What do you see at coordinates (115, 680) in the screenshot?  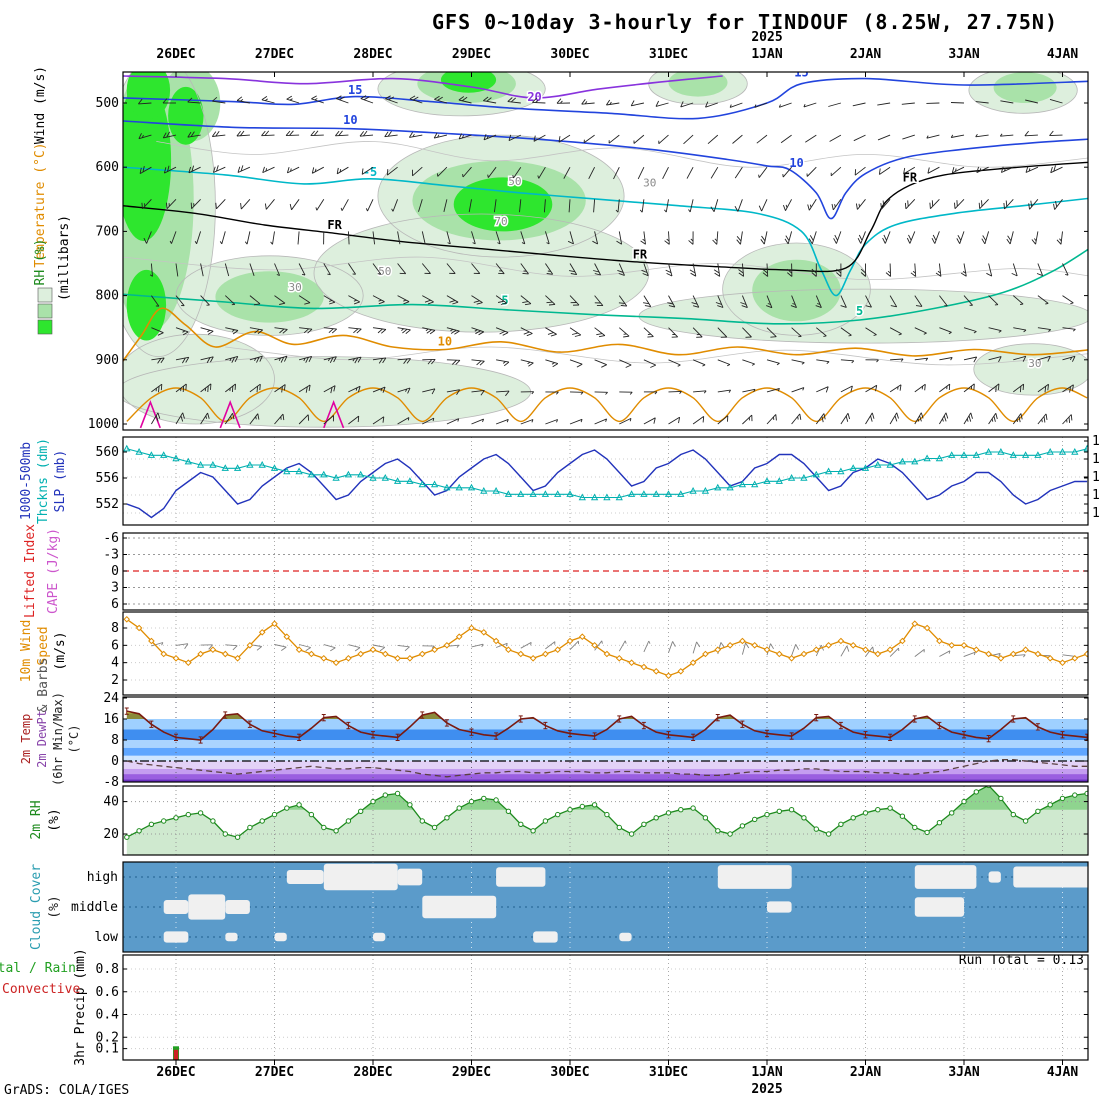 I see `y-tick-label: 2` at bounding box center [115, 680].